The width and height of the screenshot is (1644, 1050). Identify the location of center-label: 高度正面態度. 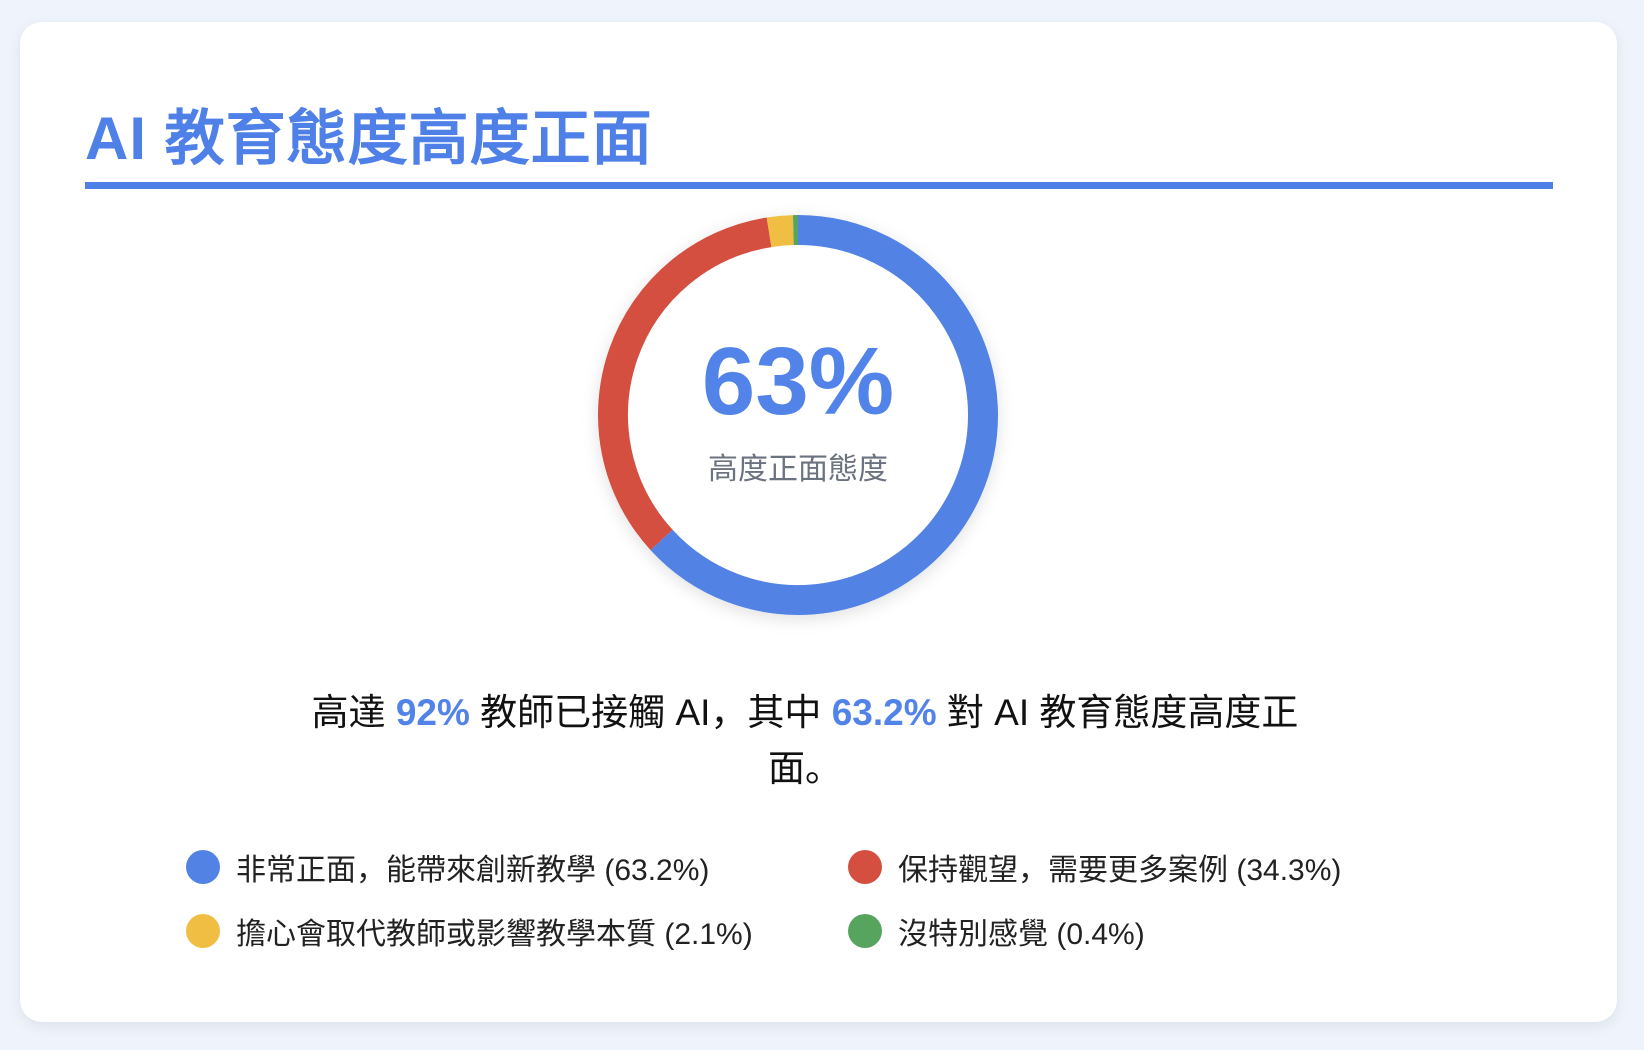
(798, 469).